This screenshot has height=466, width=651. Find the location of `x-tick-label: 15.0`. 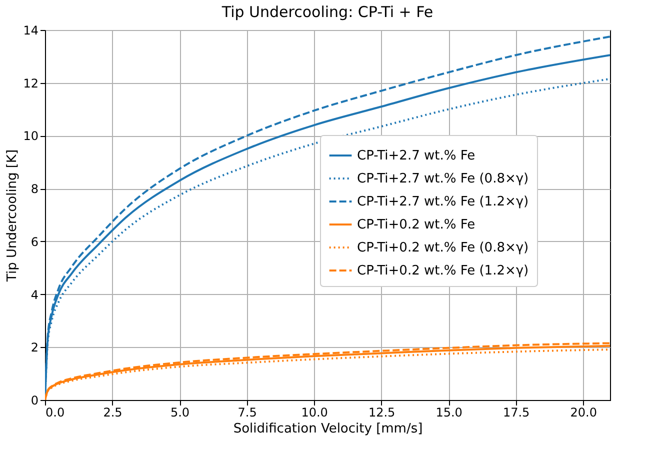

x-tick-label: 15.0 is located at coordinates (449, 413).